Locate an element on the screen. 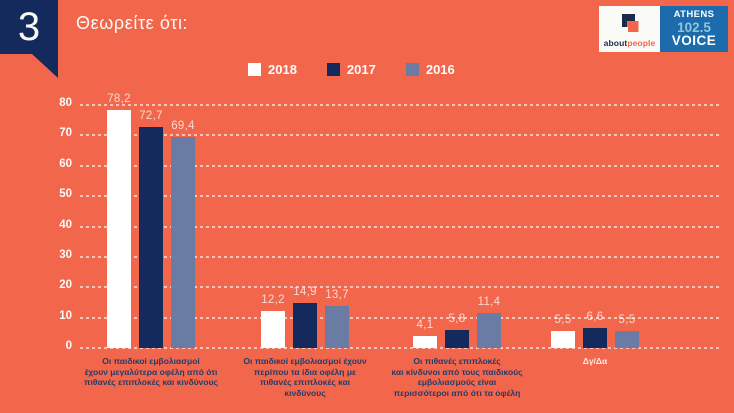  legend-swatch-2016 is located at coordinates (412, 69).